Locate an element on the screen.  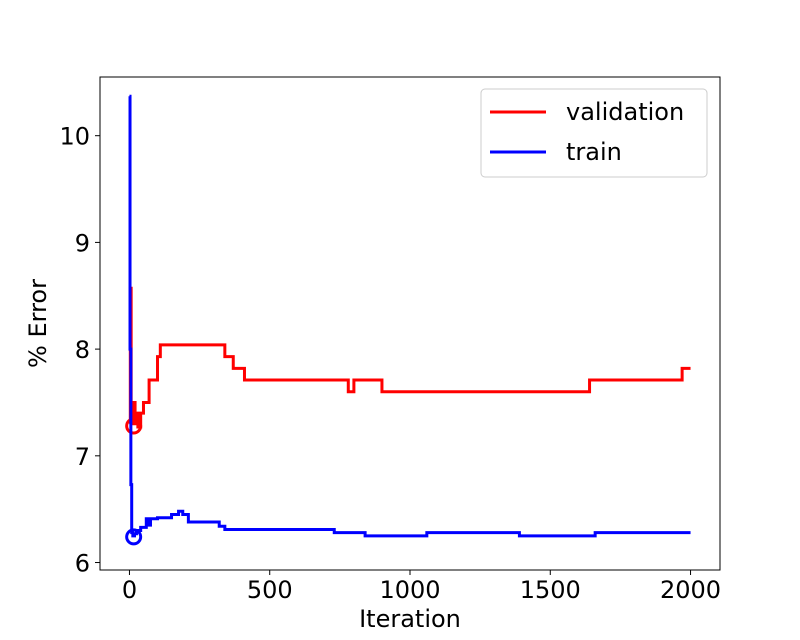
y-axis-ticks: 6 7 8 9 10 is located at coordinates (79, 350).